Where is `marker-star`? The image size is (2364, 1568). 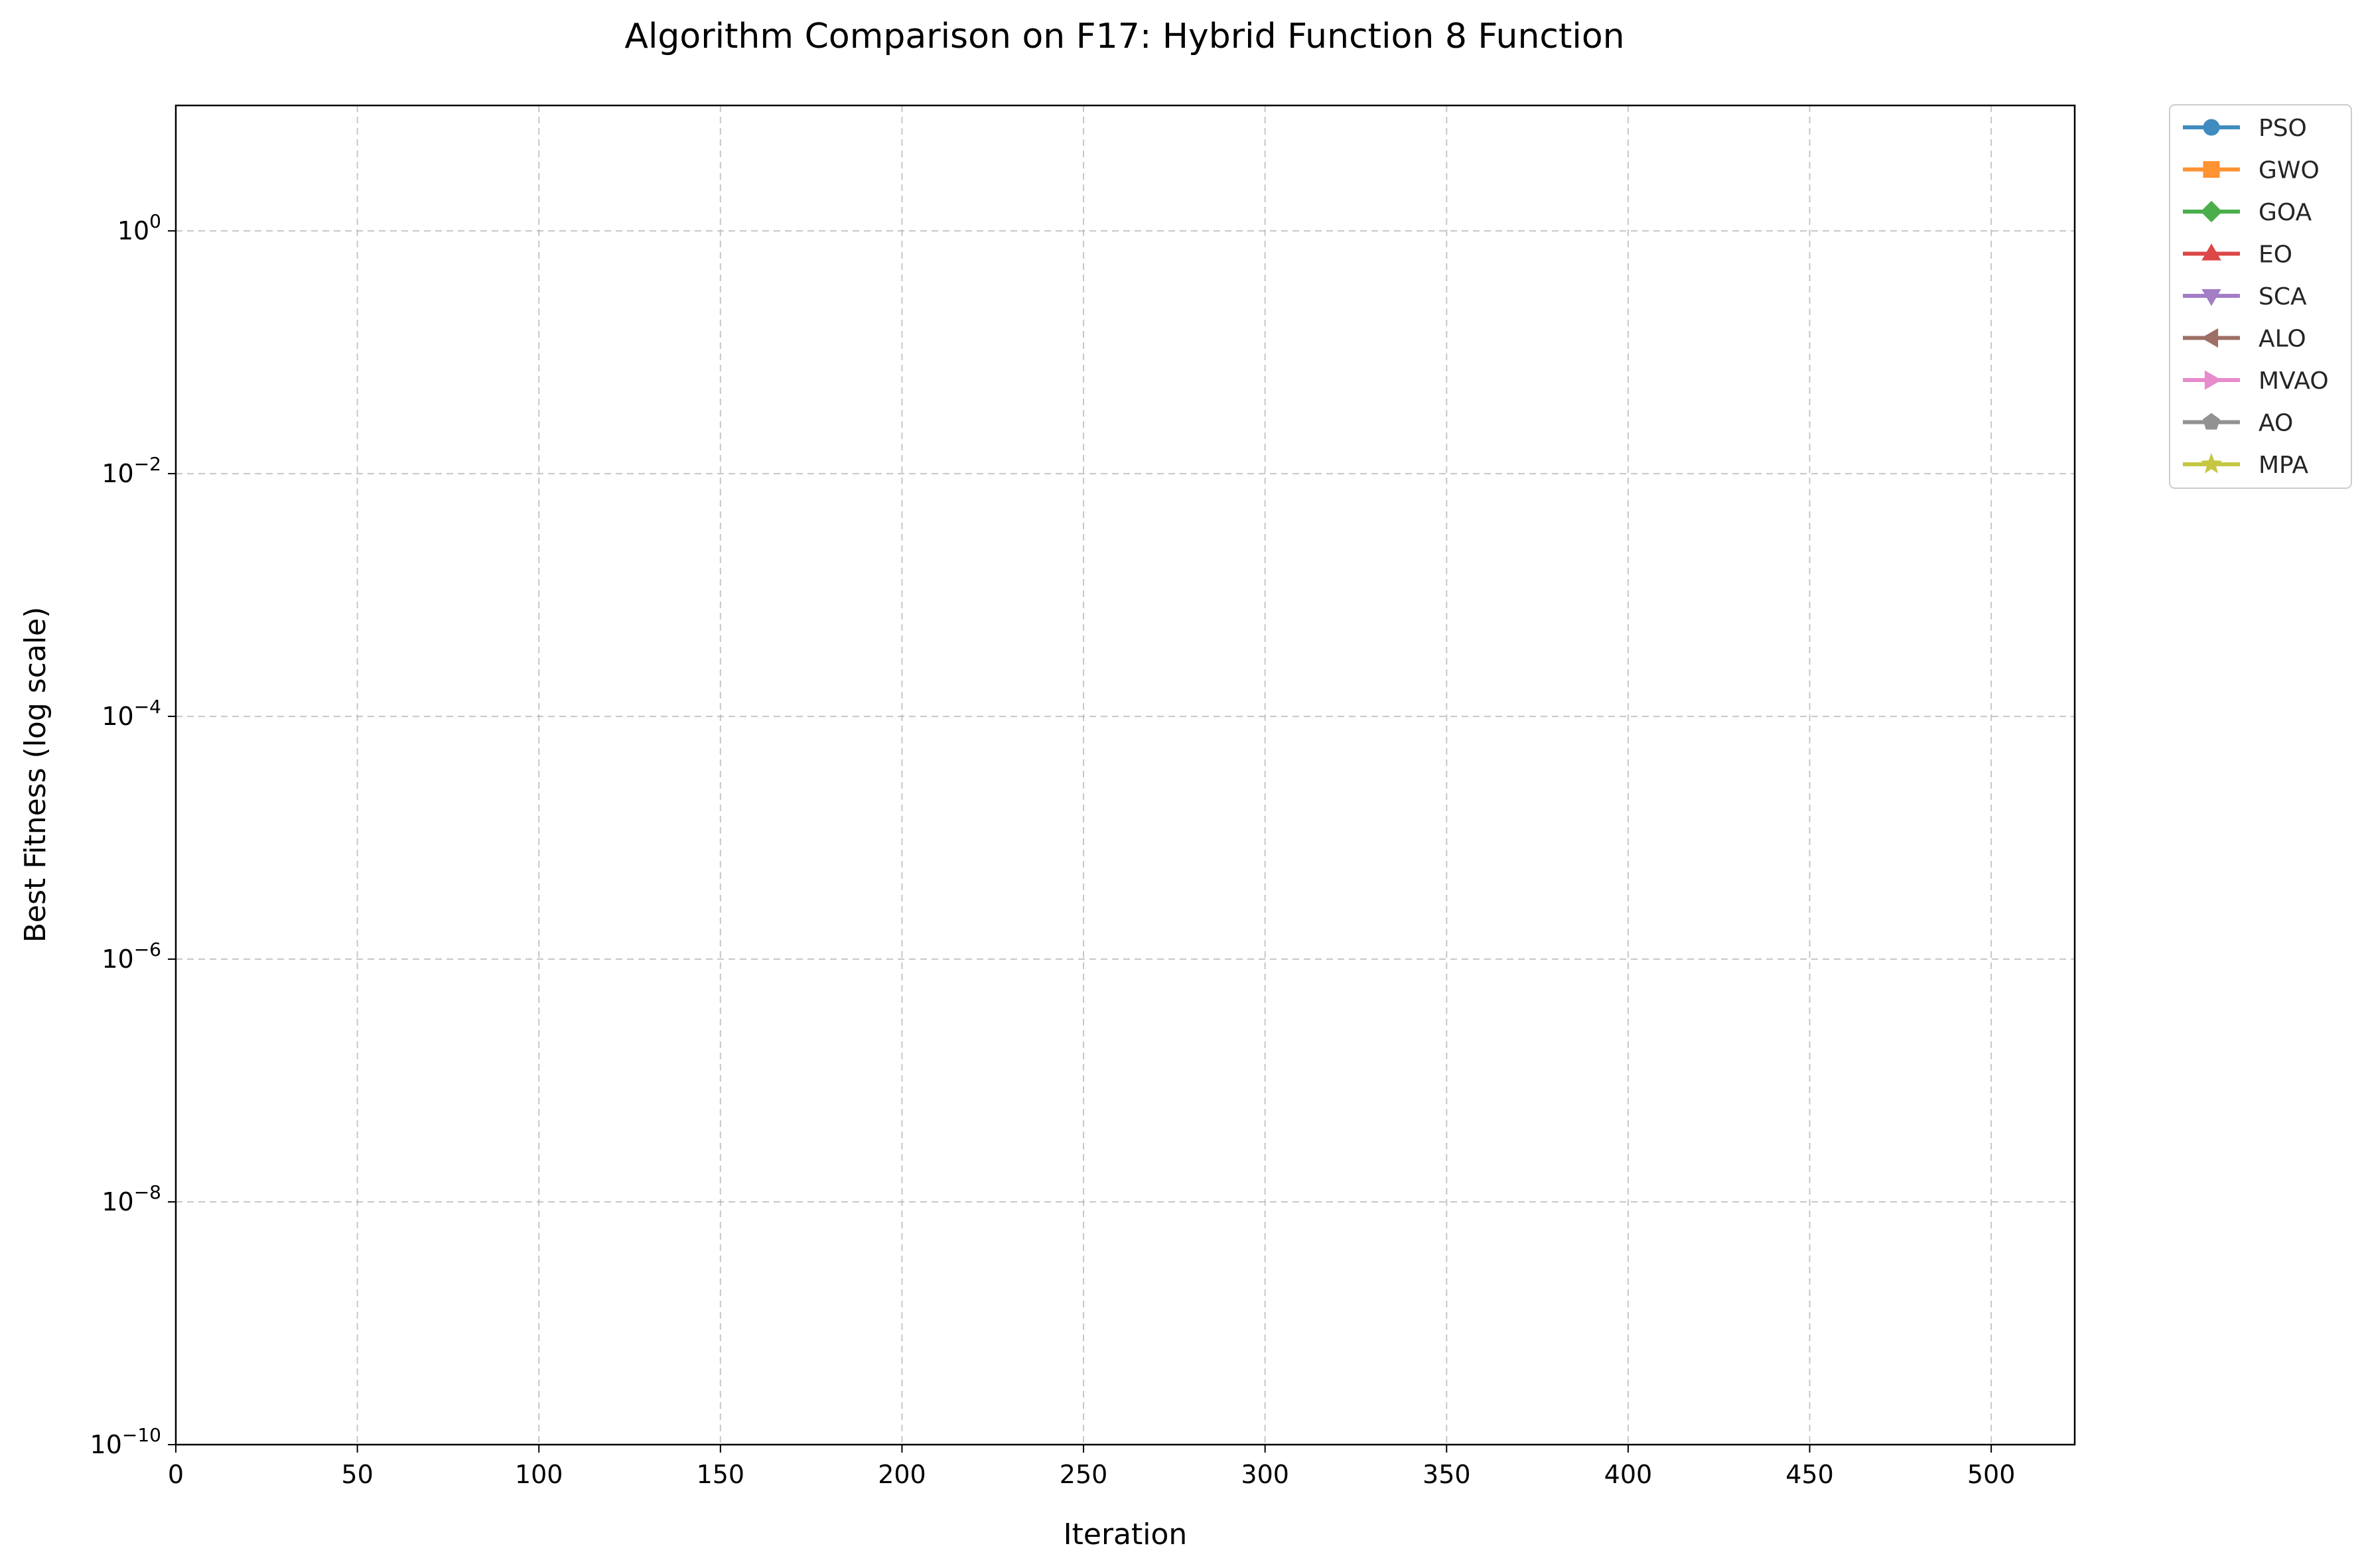 marker-star is located at coordinates (2211, 463).